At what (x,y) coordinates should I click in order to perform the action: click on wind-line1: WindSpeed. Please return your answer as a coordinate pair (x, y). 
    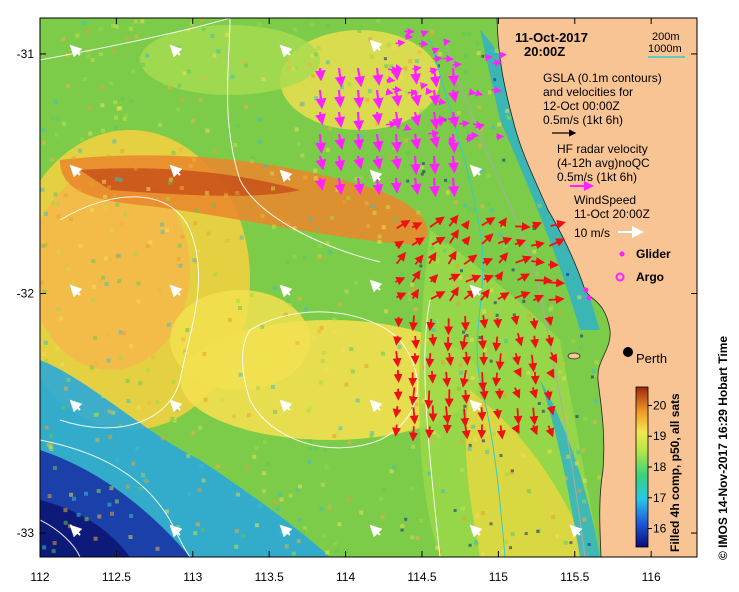
    Looking at the image, I should click on (605, 200).